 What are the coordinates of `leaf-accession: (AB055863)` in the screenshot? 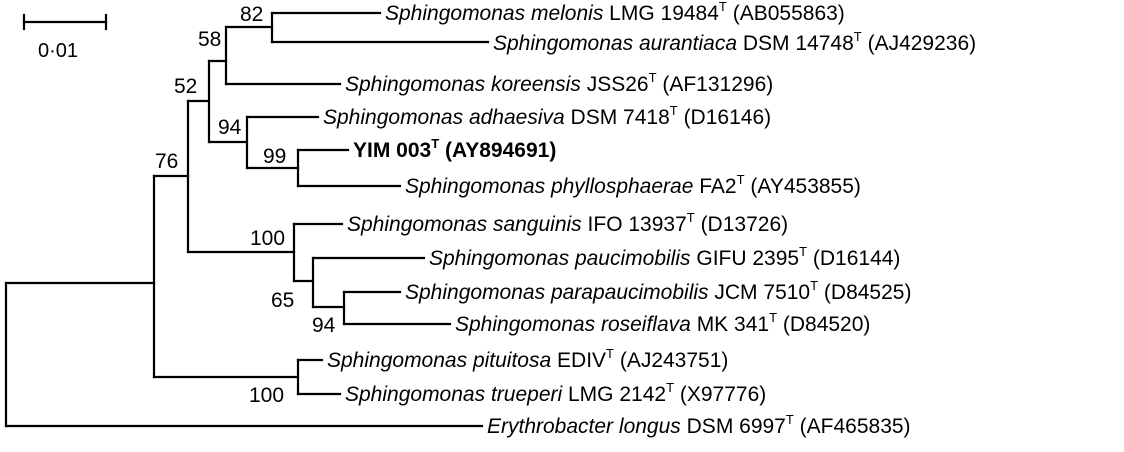 It's located at (789, 13).